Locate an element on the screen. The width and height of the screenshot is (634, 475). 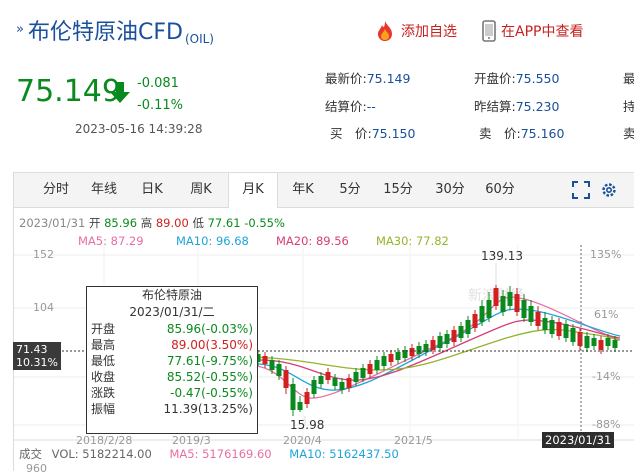
field-edge-3: 卖 is located at coordinates (628, 133).